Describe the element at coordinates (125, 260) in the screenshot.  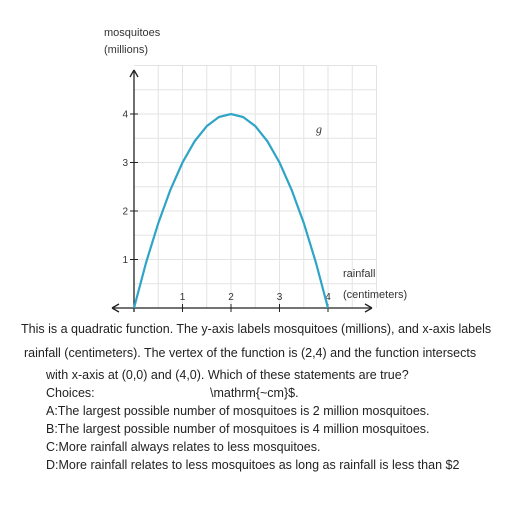
I see `y-tick-label: 1` at that location.